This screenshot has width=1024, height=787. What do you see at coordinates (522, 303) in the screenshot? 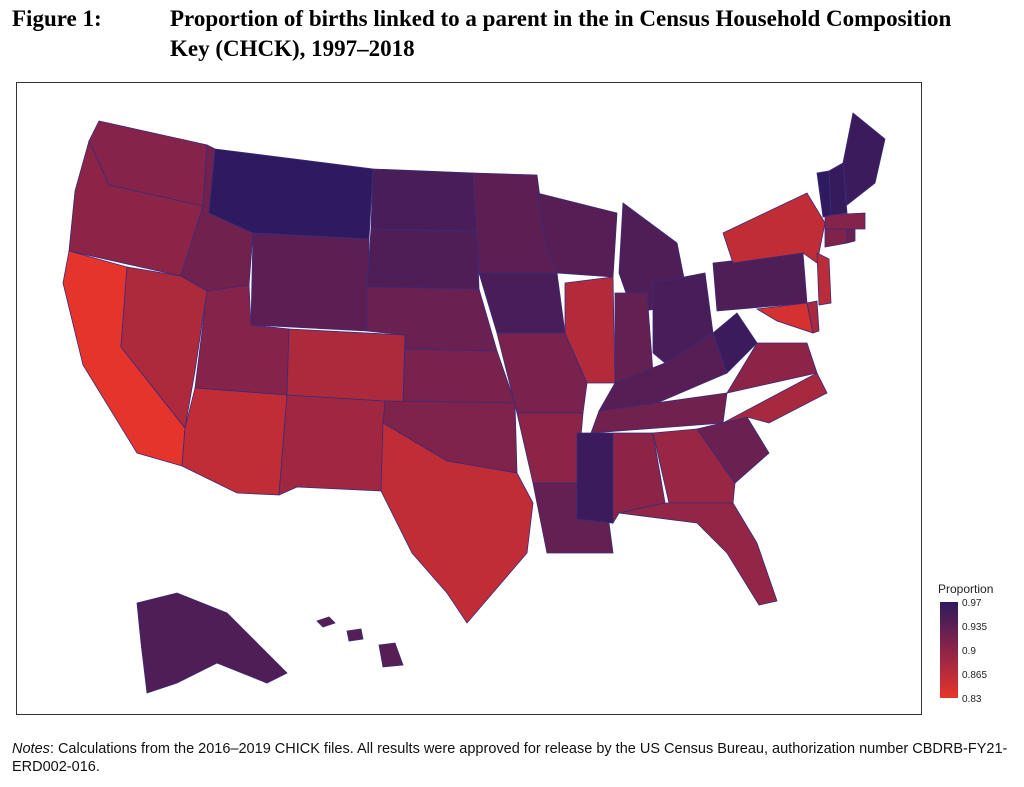
I see `state-ia` at bounding box center [522, 303].